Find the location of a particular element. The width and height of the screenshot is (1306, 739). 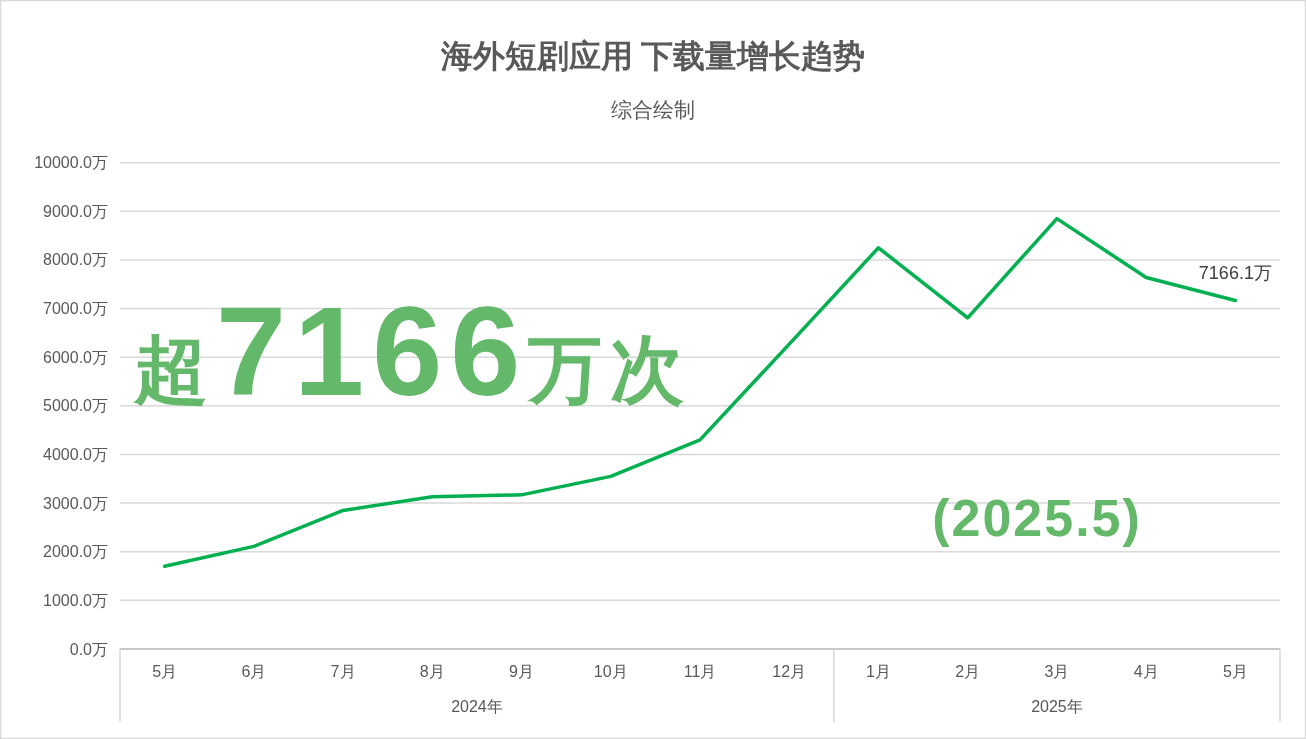

xtick-label: 2月 is located at coordinates (968, 671).